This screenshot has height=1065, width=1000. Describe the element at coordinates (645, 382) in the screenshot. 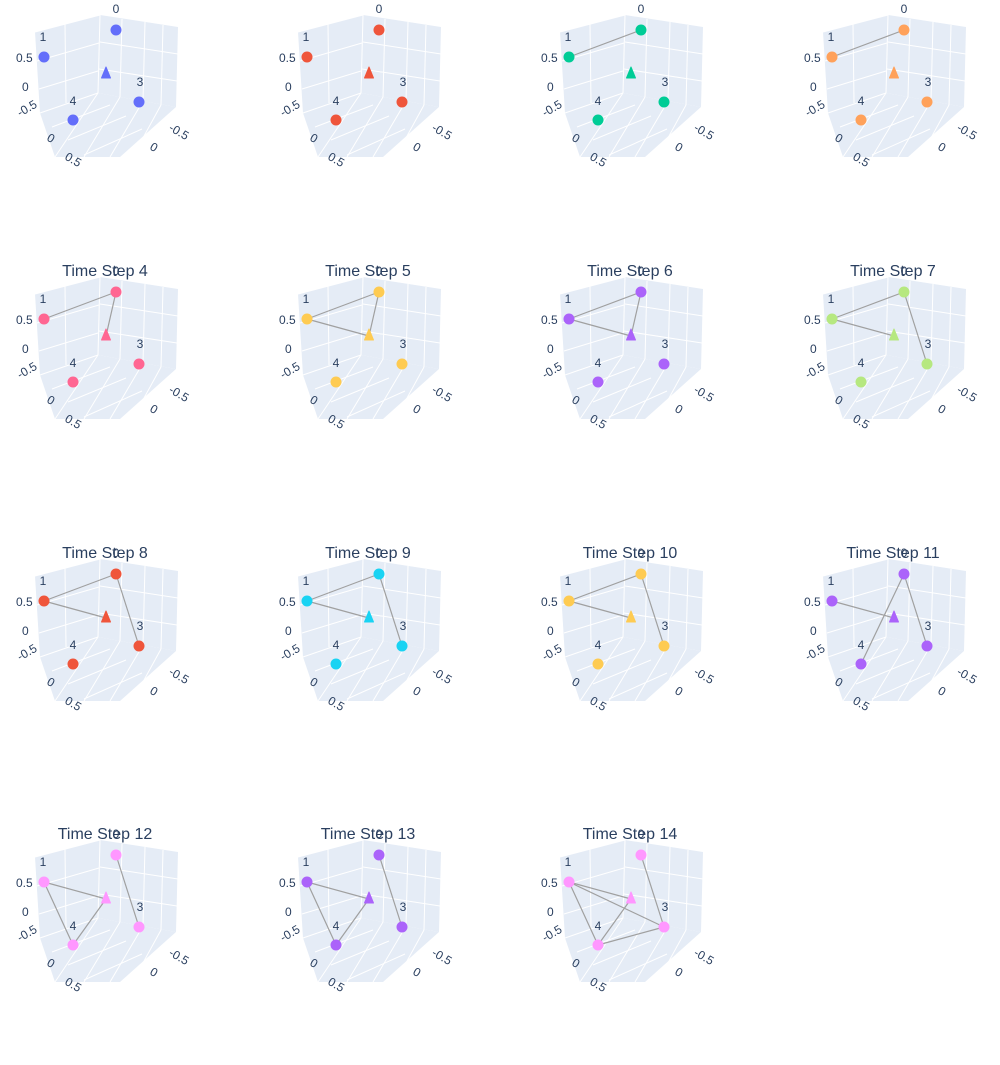

I see `subplot-panel: Time Step 6 0.5 0 -0.5 0 0.5 -0.5 0 0 1 3 4` at that location.